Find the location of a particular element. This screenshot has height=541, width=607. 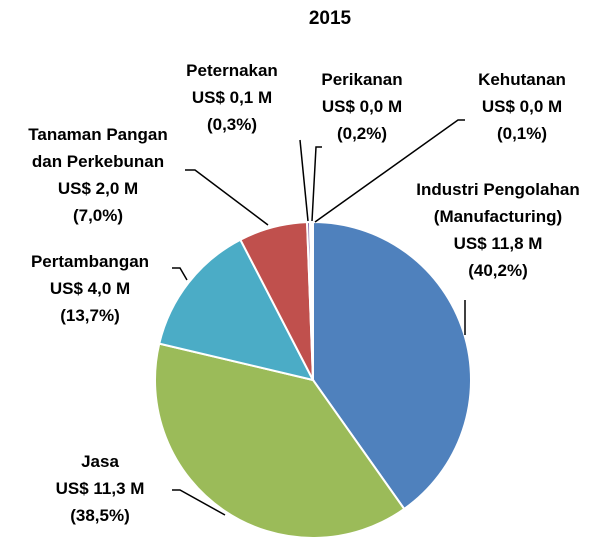

category-name: Jasa is located at coordinates (100, 461).